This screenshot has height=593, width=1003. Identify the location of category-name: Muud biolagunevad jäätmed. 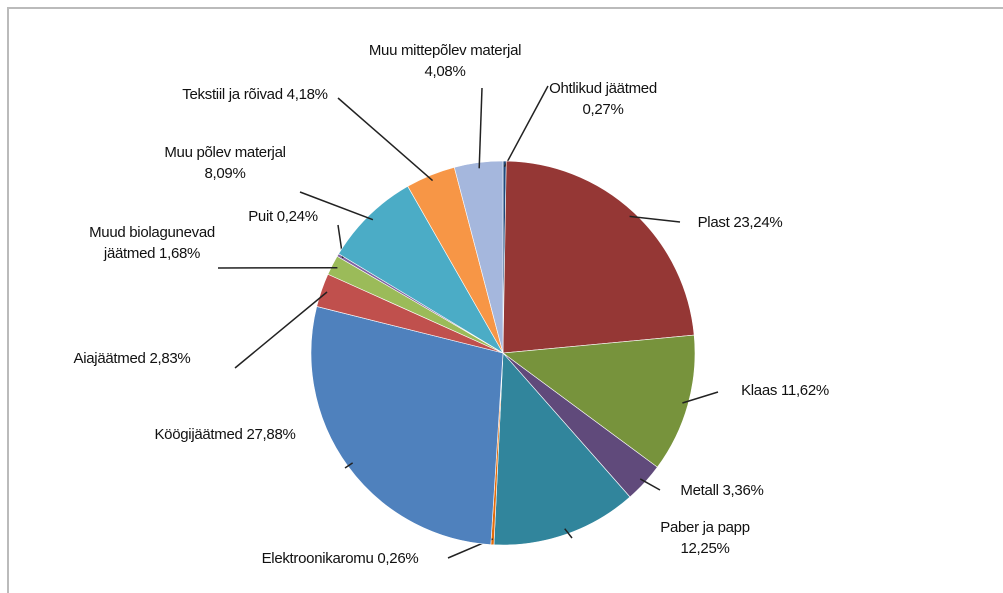
(152, 243).